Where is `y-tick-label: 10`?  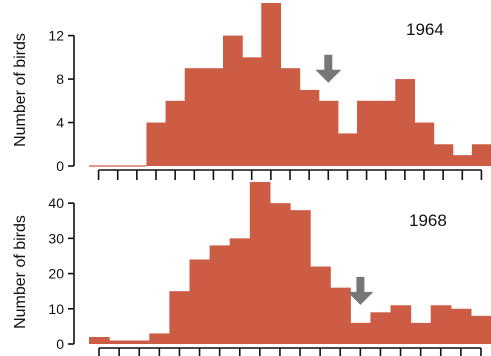
y-tick-label: 10 is located at coordinates (56, 309).